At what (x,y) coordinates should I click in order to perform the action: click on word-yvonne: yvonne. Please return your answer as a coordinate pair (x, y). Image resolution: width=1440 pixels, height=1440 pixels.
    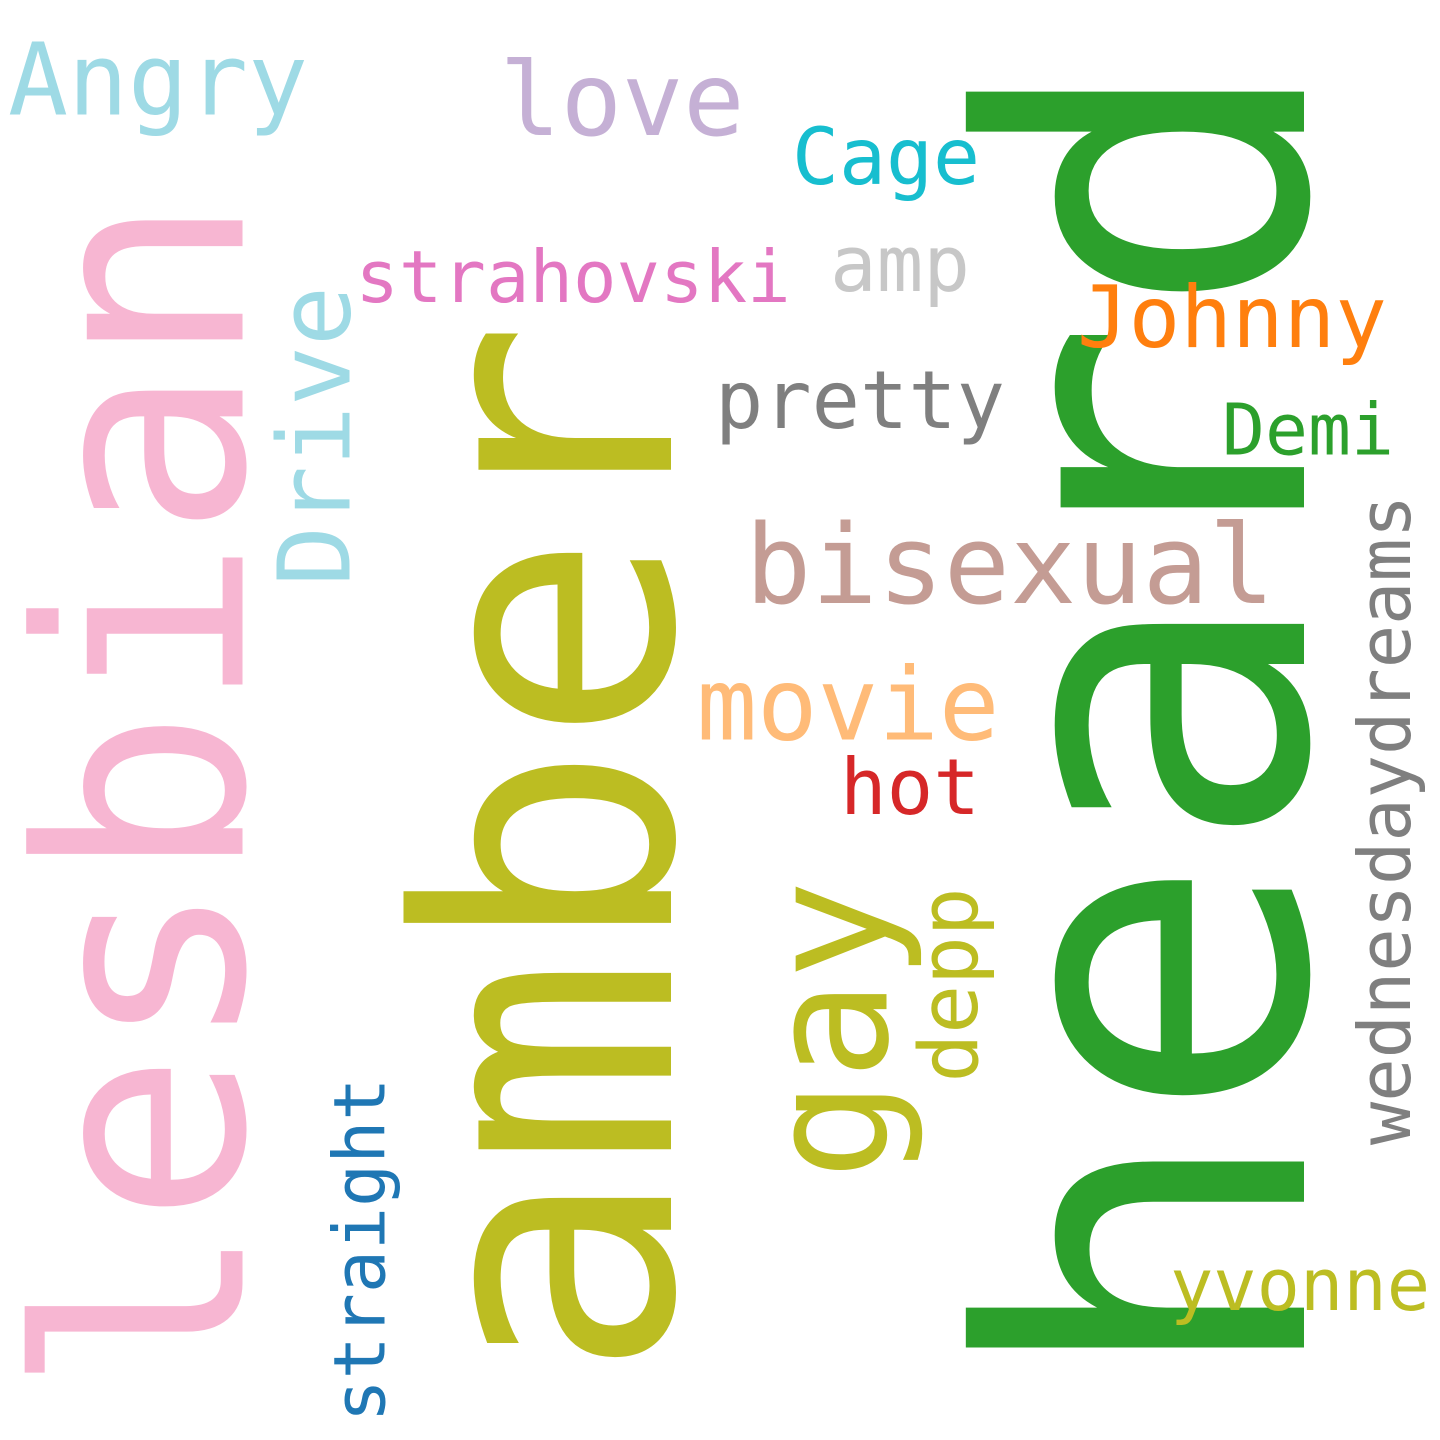
    Looking at the image, I should click on (1300, 1285).